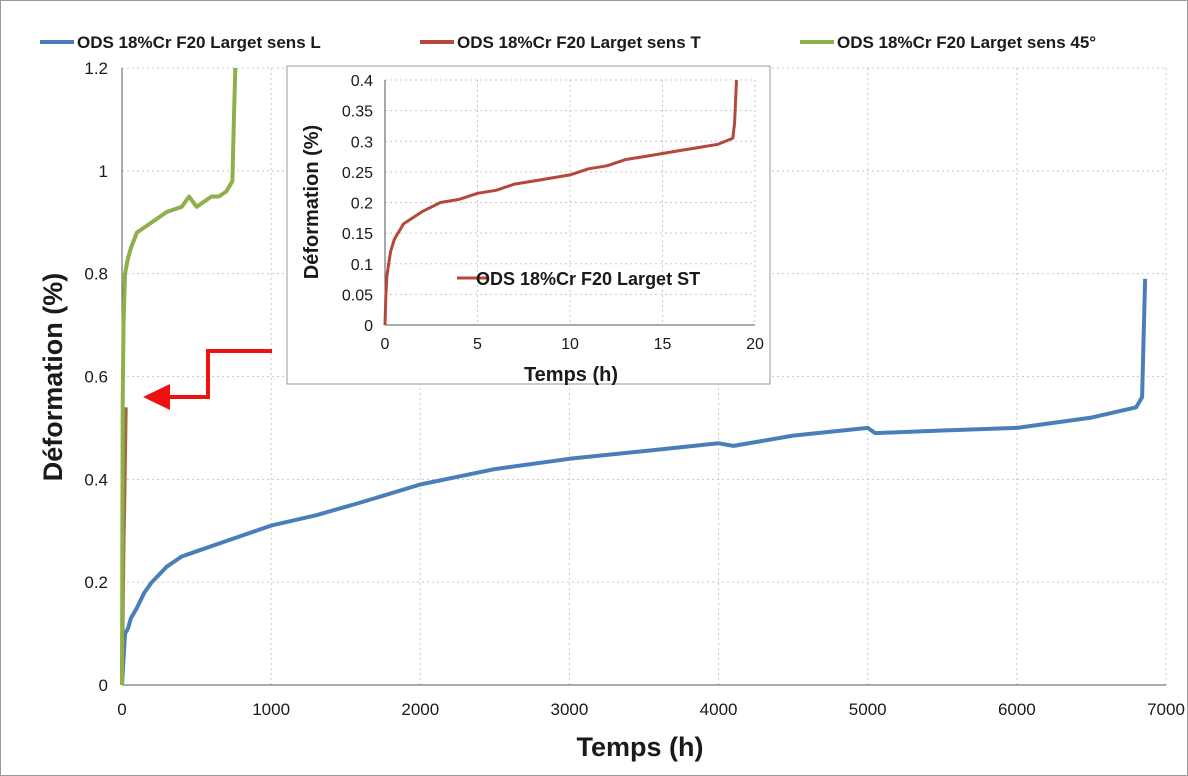 This screenshot has height=776, width=1188. I want to click on legend-item-sens-l: ODS 18%Cr F20 Larget sens L, so click(180, 42).